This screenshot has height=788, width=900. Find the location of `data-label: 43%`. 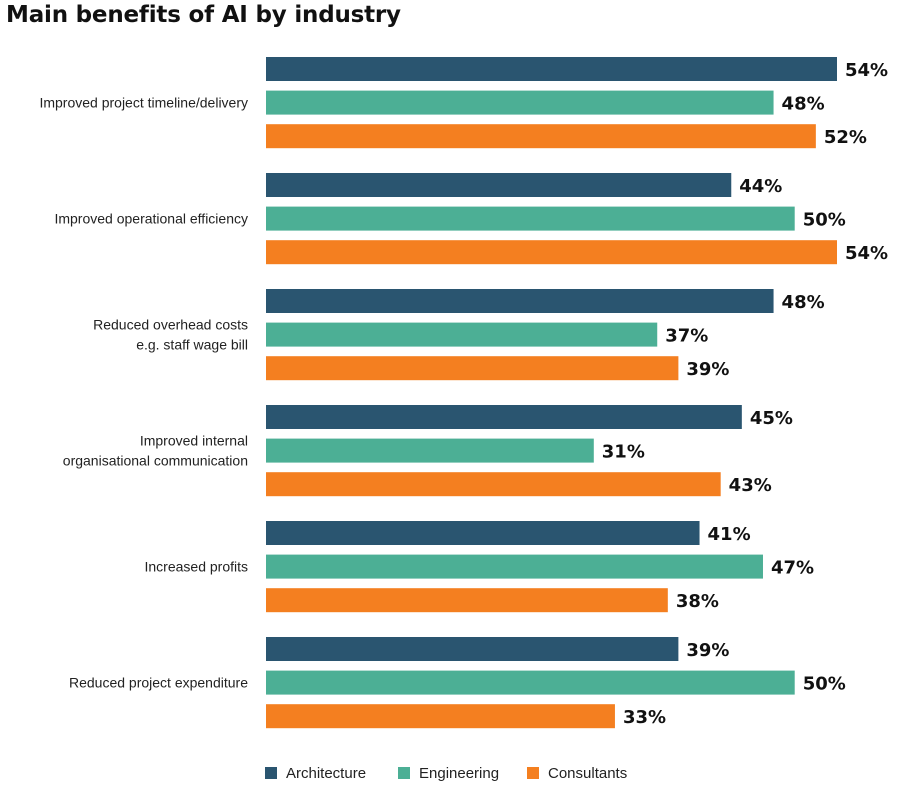

data-label: 43% is located at coordinates (750, 485).